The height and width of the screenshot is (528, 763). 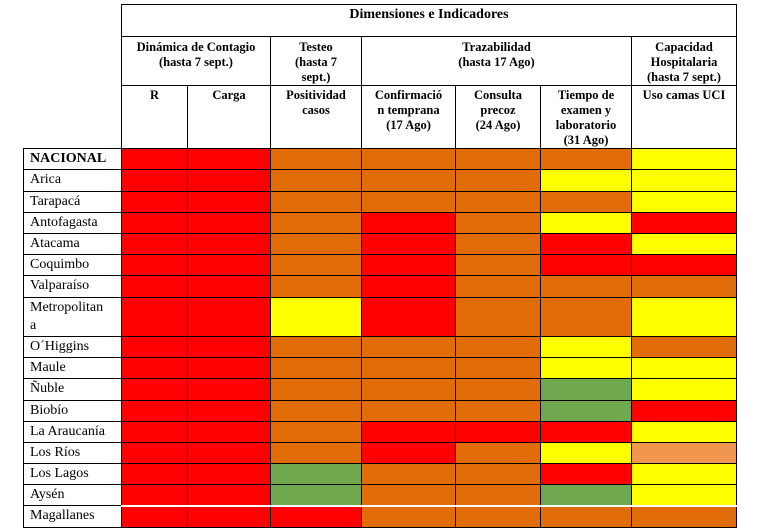 I want to click on col-header-positividad: Positividad casos, so click(x=316, y=117).